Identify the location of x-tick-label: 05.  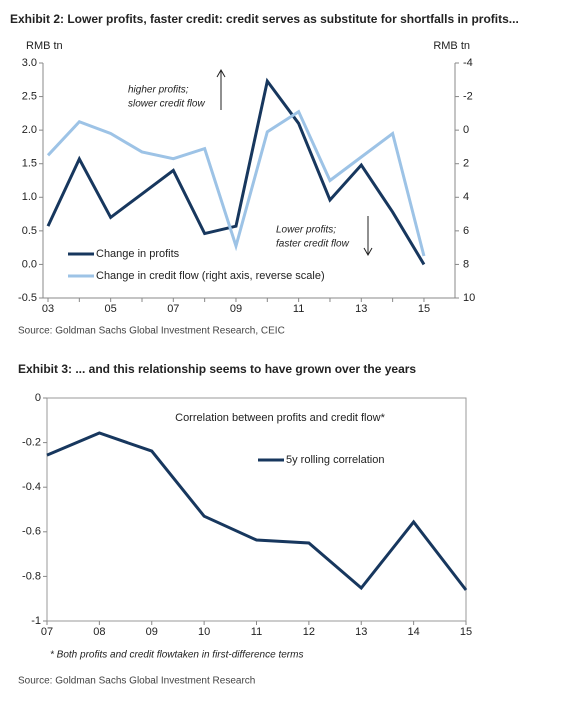
(111, 309).